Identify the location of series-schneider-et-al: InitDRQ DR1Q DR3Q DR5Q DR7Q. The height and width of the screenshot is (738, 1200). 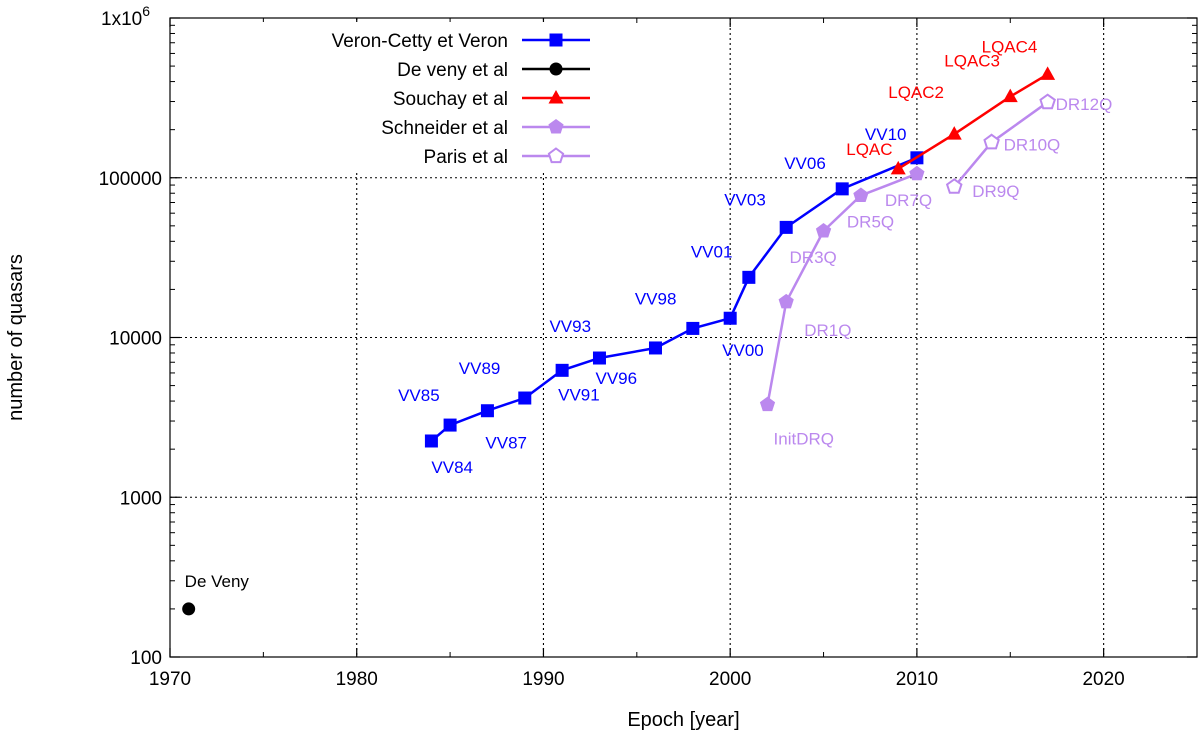
(845, 307).